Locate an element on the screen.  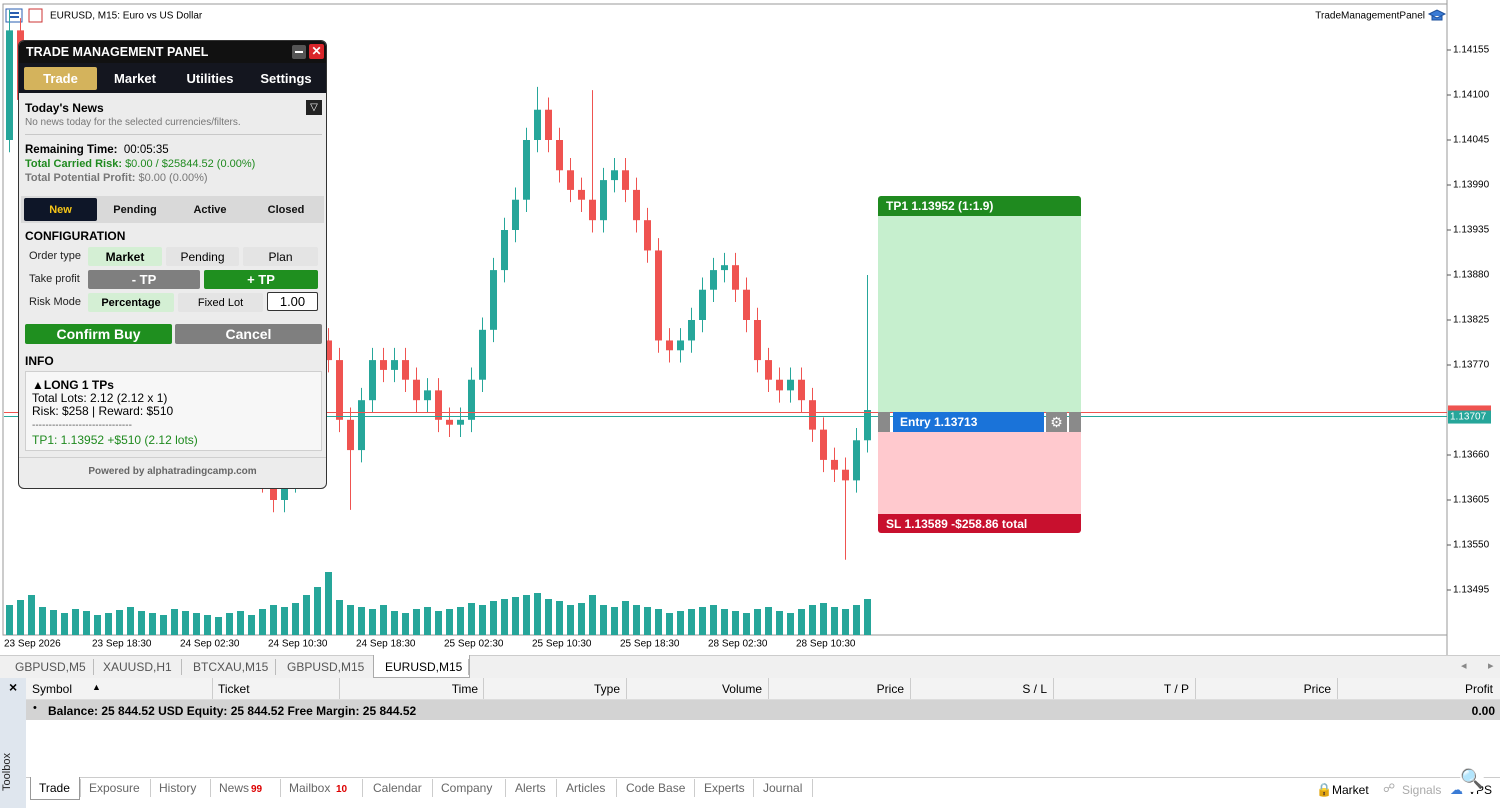
toolbox-tab: Experts is located at coordinates (724, 788).